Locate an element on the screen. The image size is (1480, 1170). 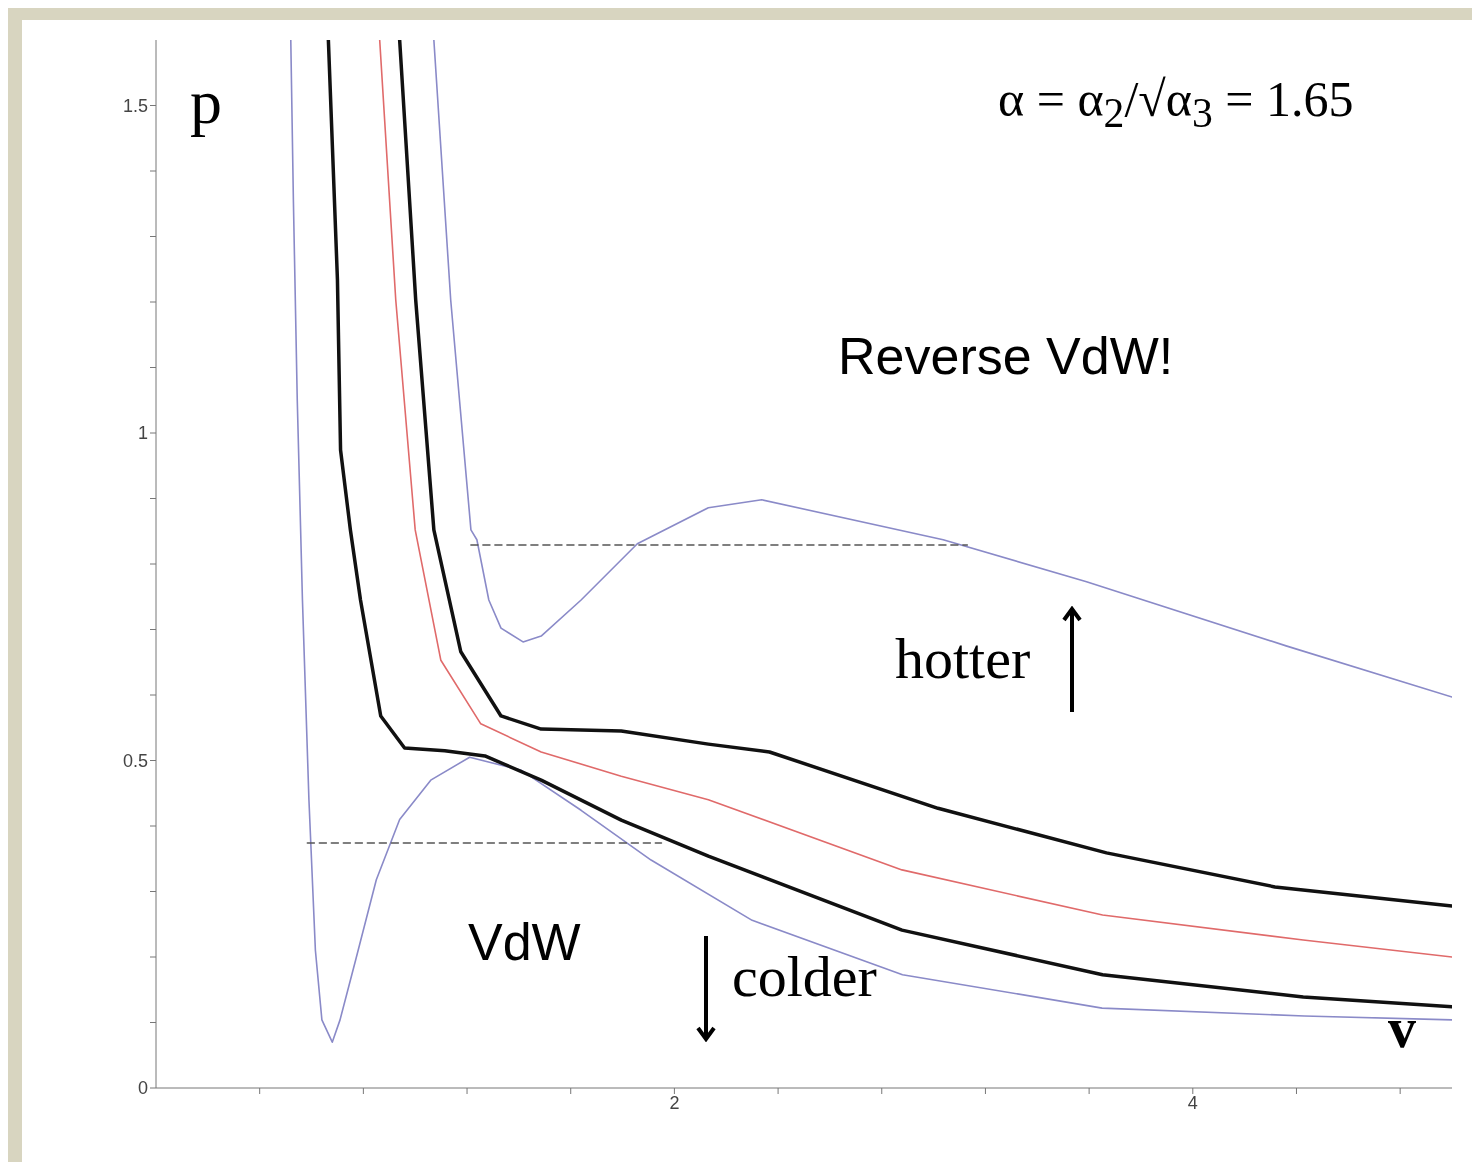
annotation: α = α$_{2}$/√α$_{3}$ = 1.65 is located at coordinates (1176, 103).